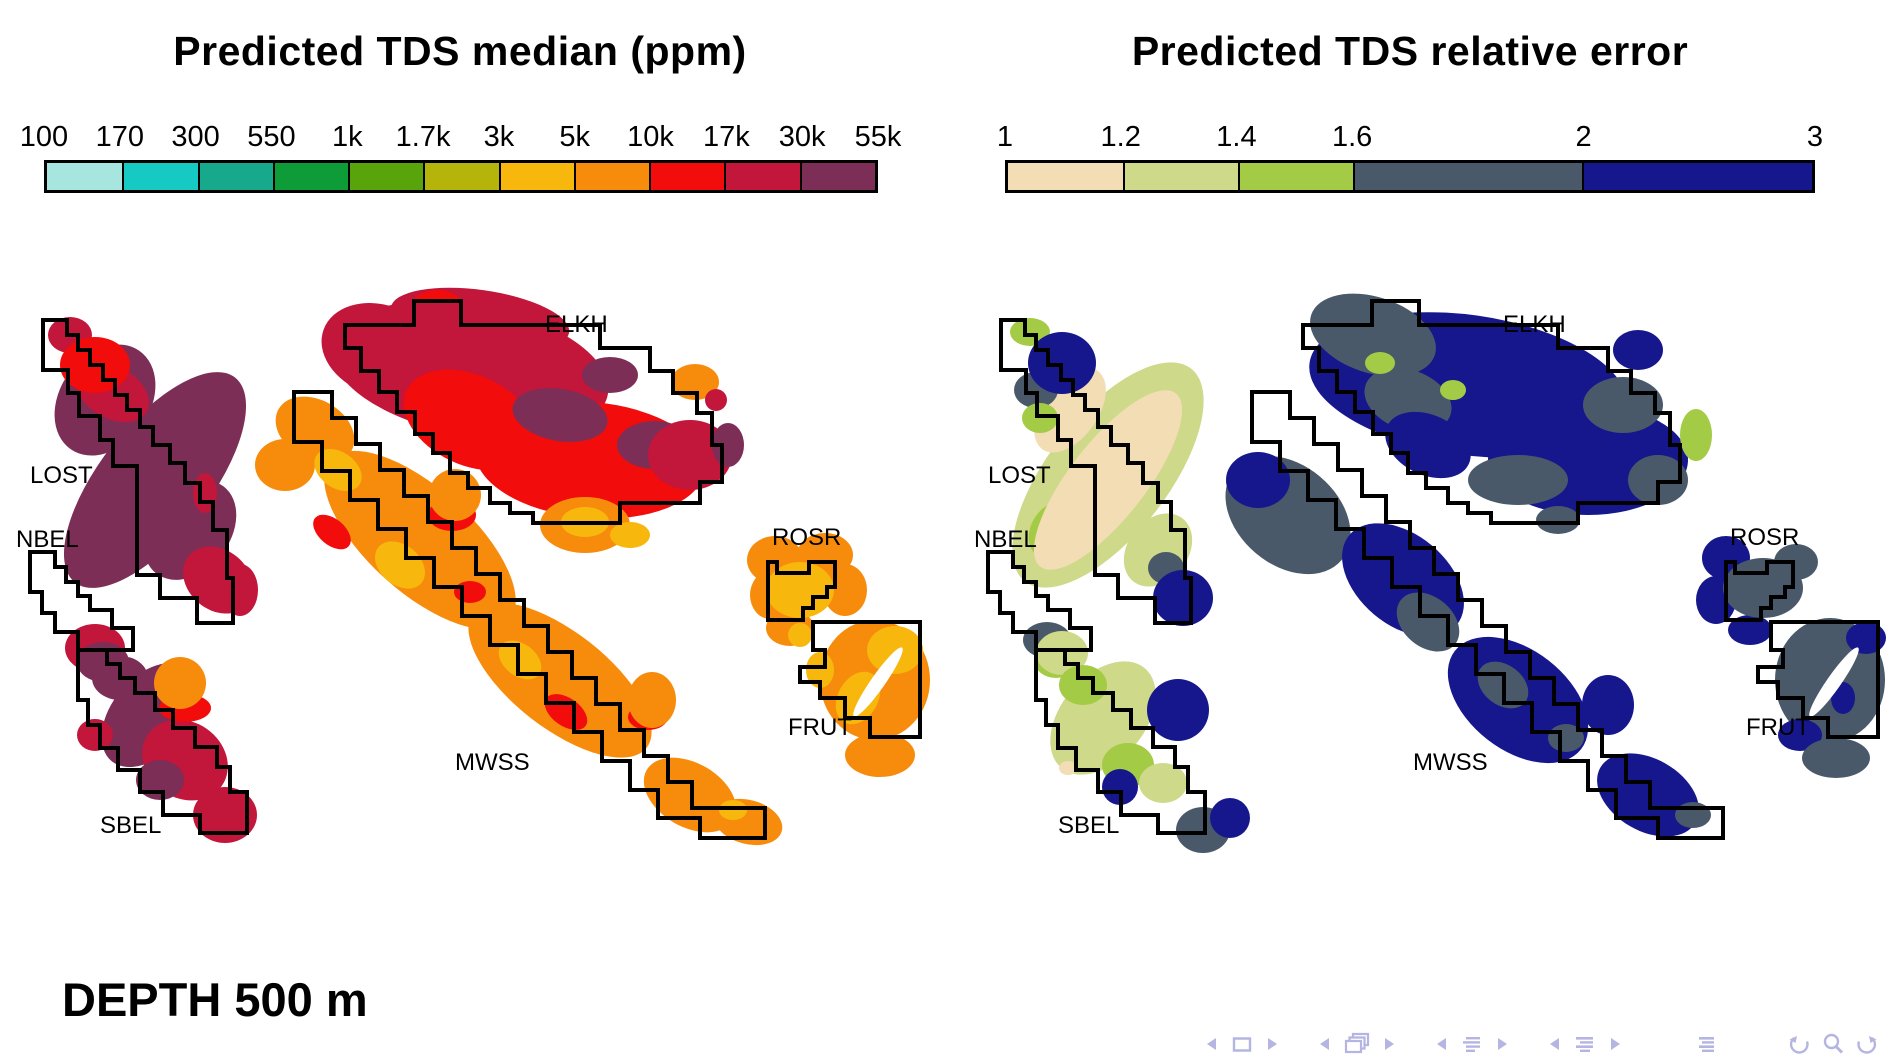 This screenshot has height=1063, width=1890. I want to click on section-list-icon, so click(1585, 1044).